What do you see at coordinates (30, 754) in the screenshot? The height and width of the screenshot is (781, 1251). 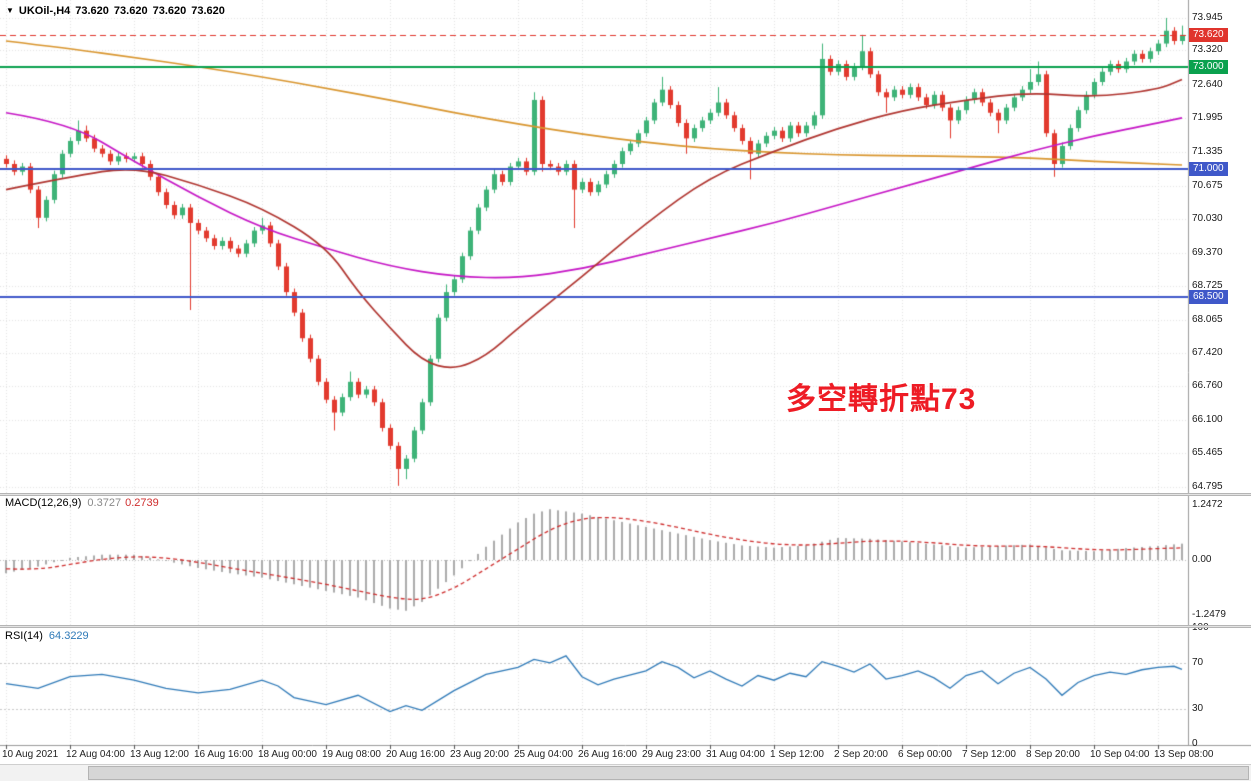 I see `time-tick-label: 10 Aug 2021` at bounding box center [30, 754].